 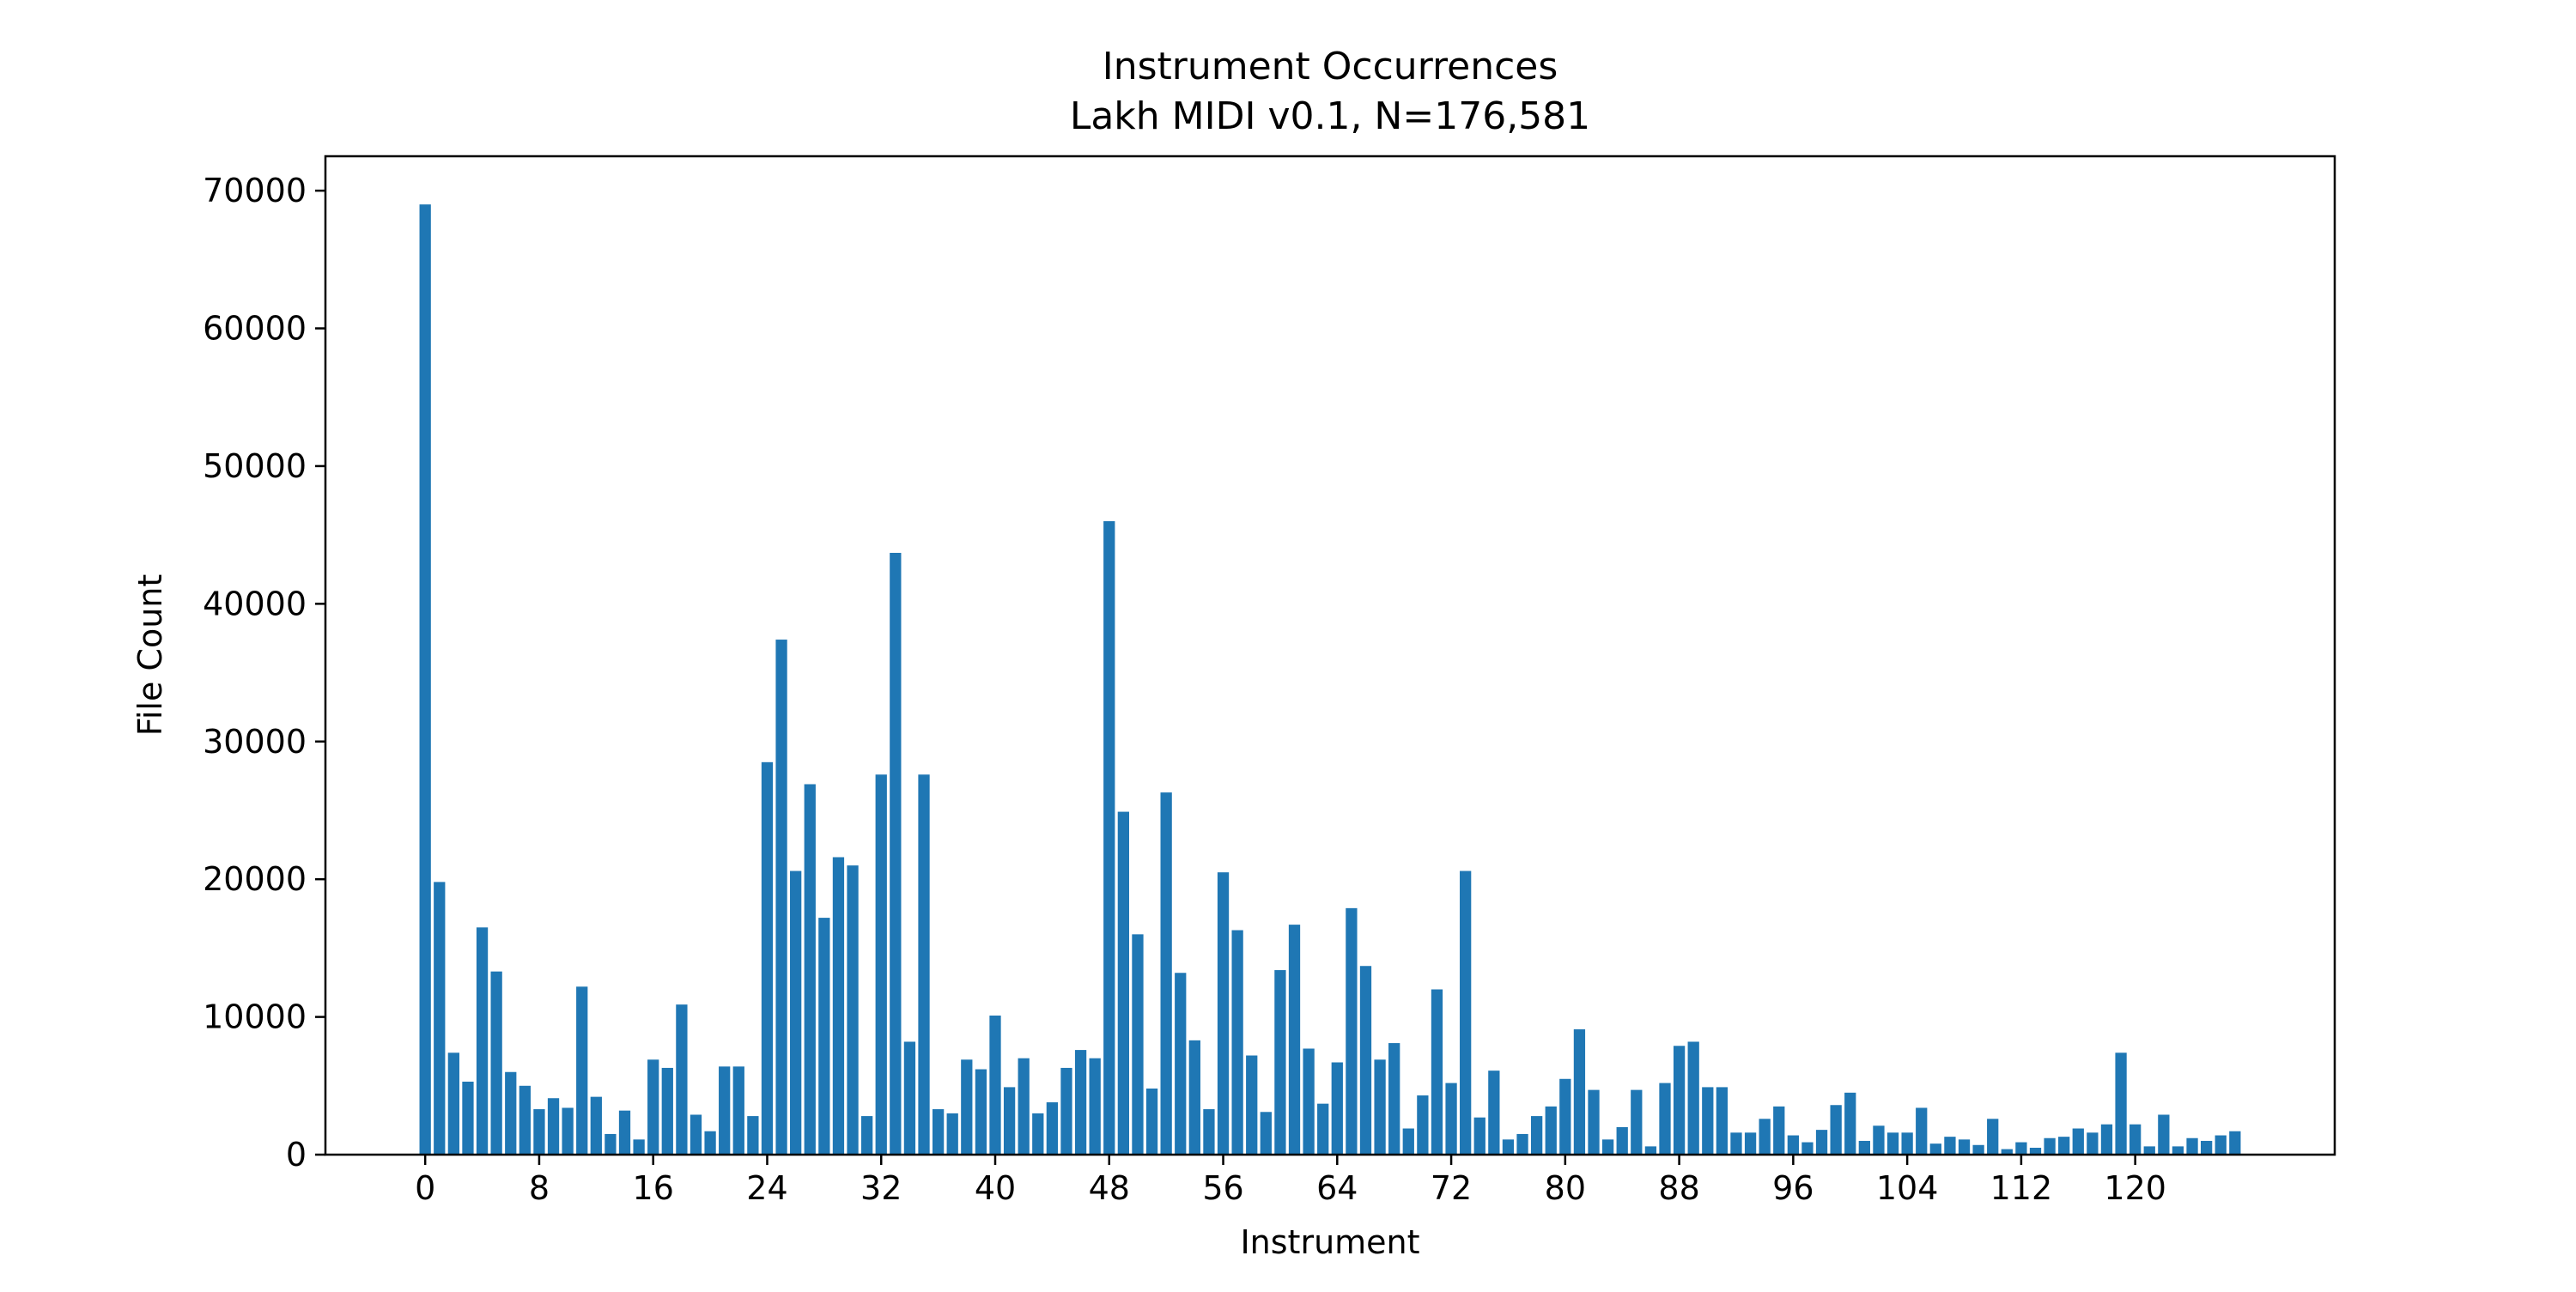 What do you see at coordinates (1290, 1181) in the screenshot?
I see `x-axis: 0 8 16 24 32 40 48 56 64 72 80 88 96 104 112 120` at bounding box center [1290, 1181].